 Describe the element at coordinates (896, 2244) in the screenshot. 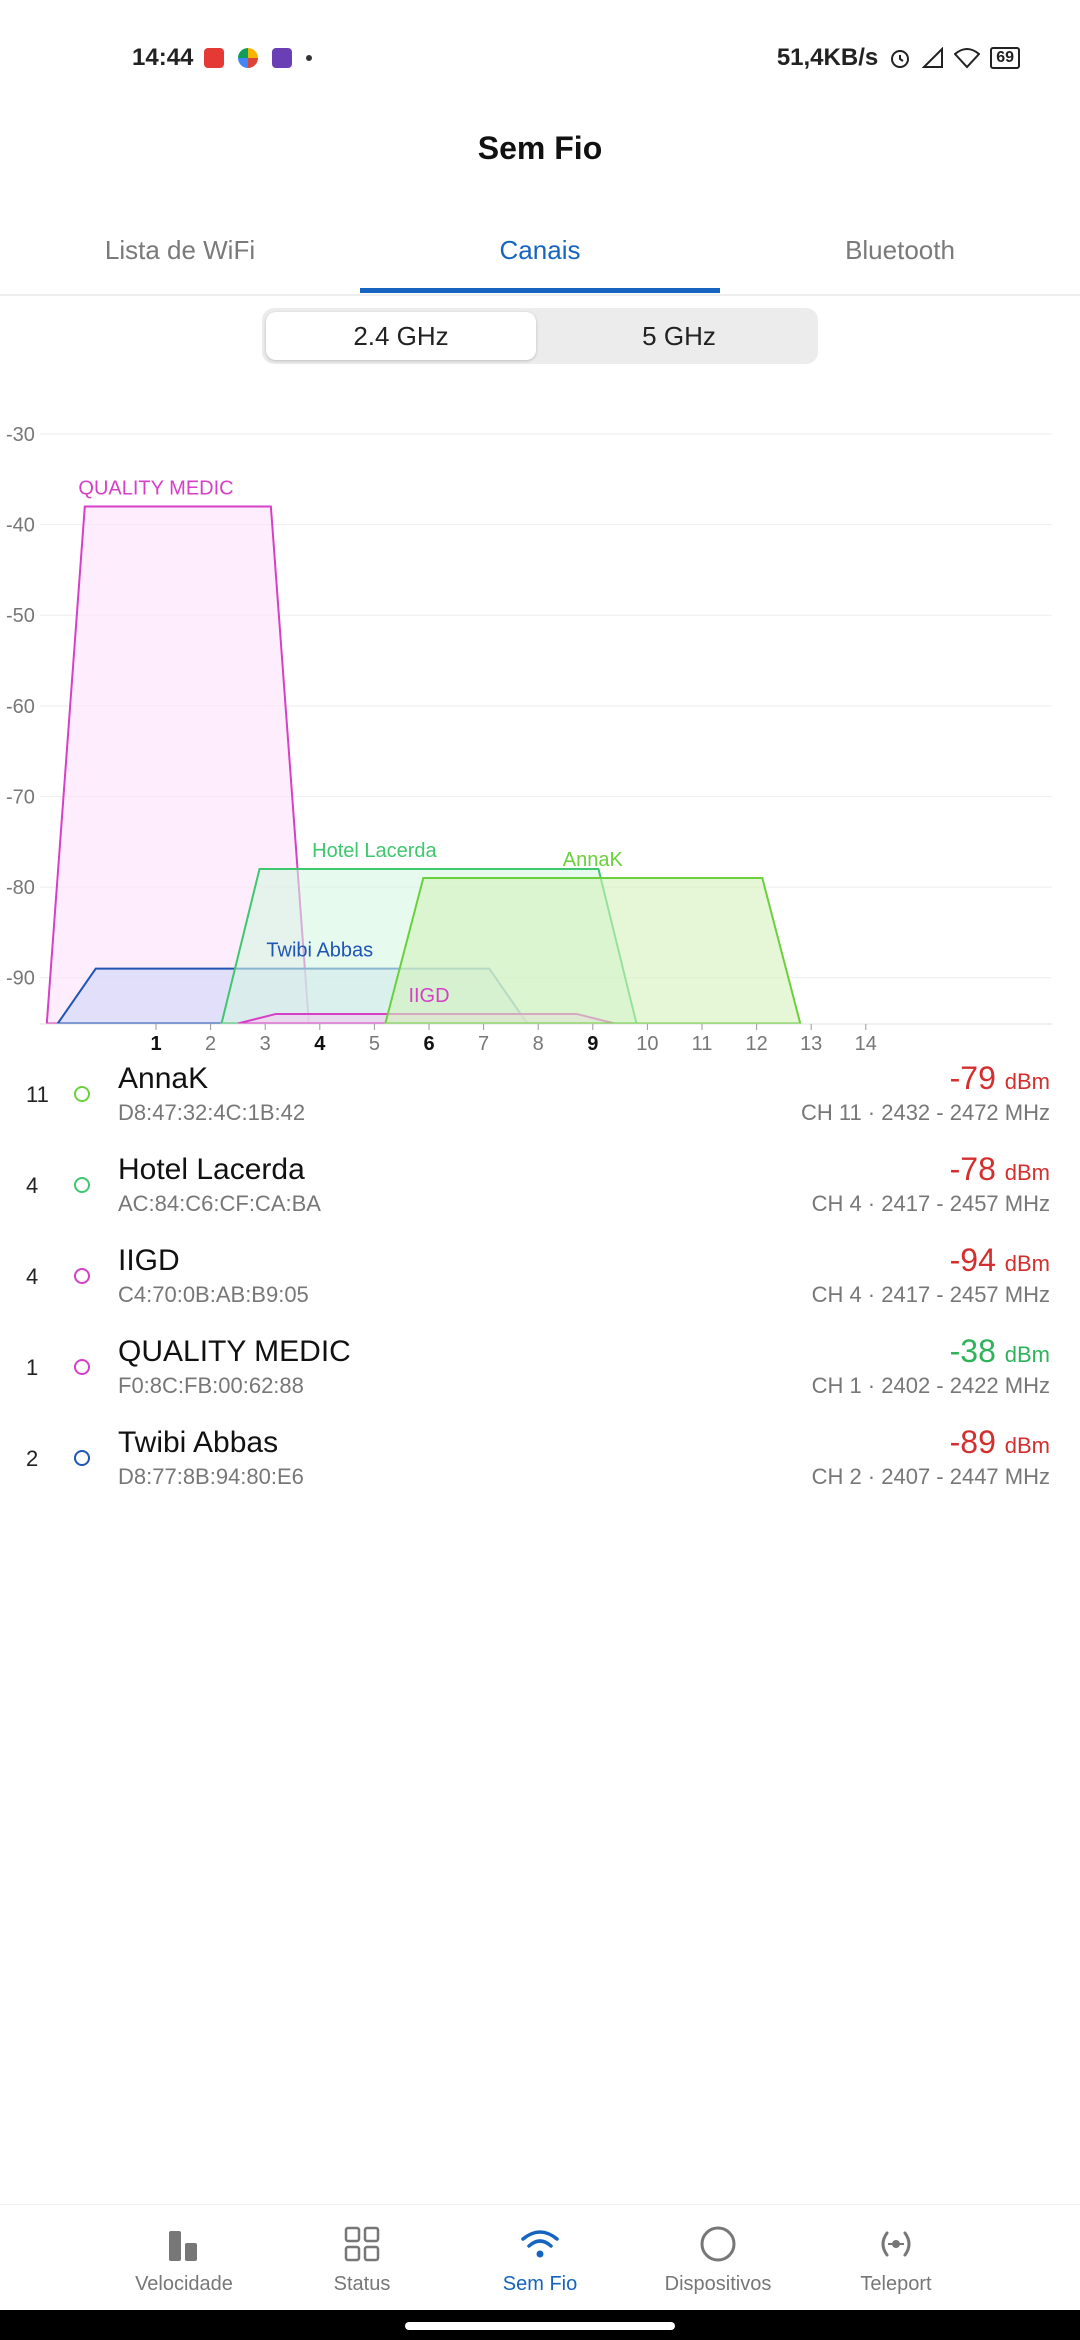

I see `teleport-icon` at that location.